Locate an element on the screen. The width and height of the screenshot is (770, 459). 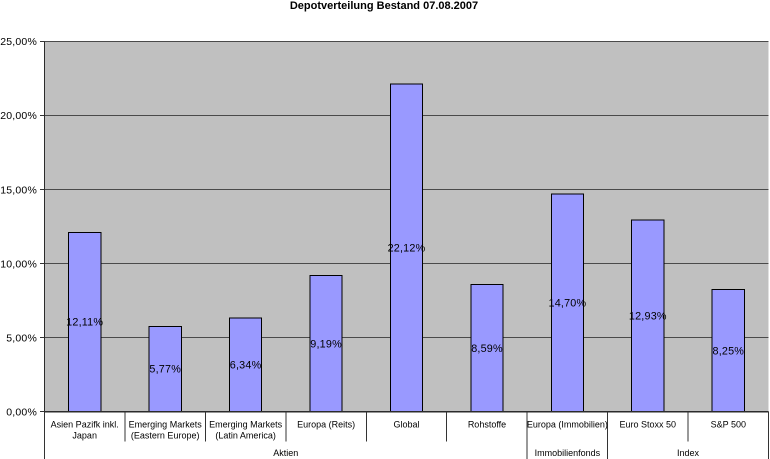
svg-text: S&P 500 is located at coordinates (728, 424).